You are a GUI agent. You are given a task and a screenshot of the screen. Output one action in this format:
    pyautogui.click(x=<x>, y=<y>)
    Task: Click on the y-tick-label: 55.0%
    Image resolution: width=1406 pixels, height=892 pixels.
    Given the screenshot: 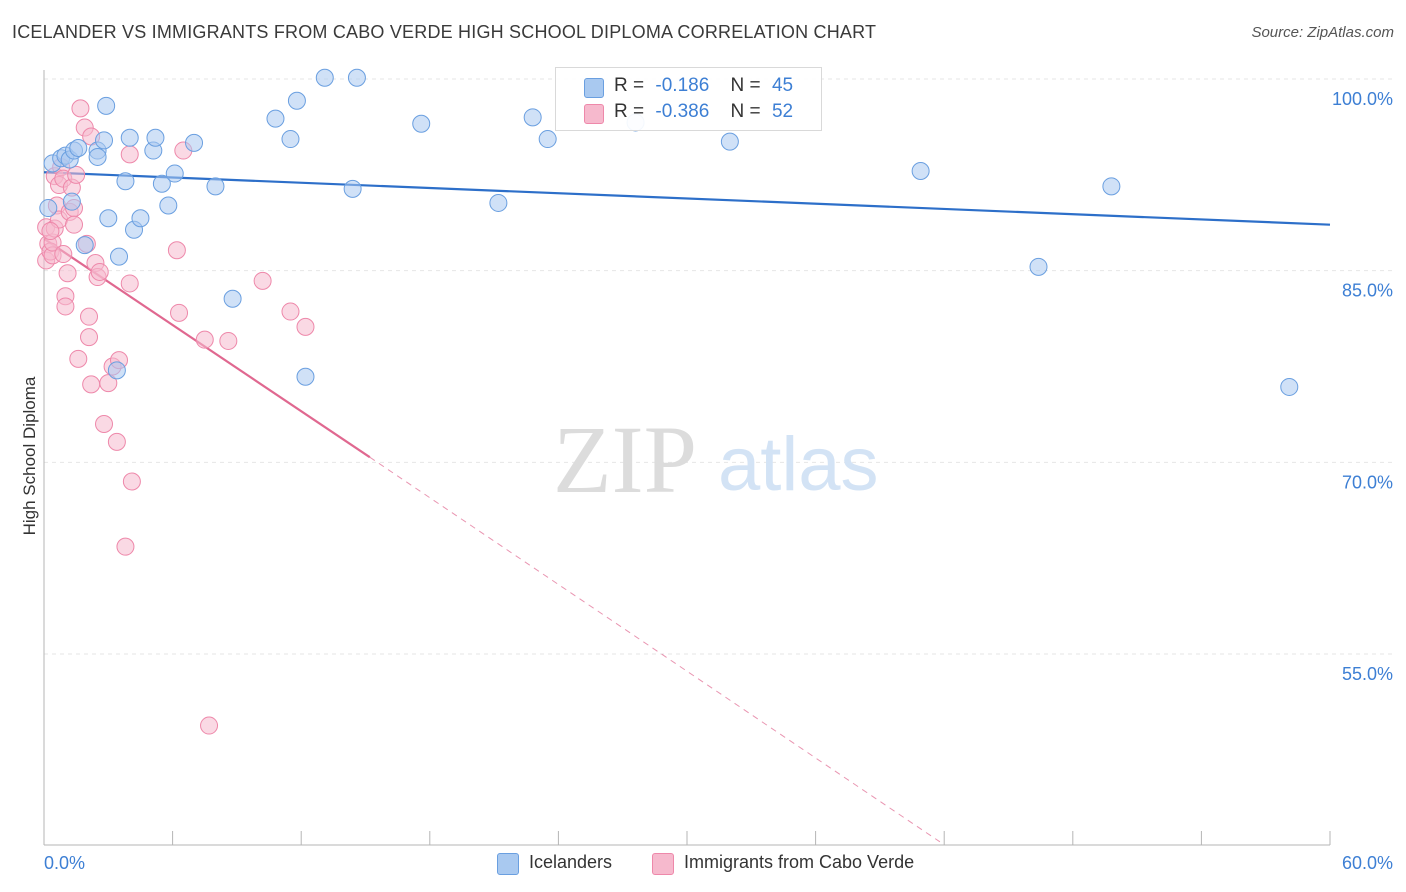 What is the action you would take?
    pyautogui.click(x=1367, y=674)
    